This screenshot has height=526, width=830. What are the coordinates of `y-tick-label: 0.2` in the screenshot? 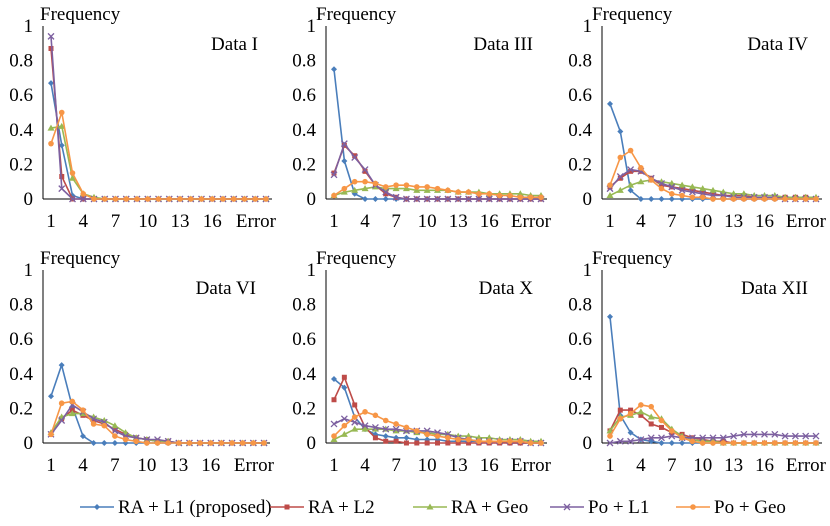 It's located at (304, 408).